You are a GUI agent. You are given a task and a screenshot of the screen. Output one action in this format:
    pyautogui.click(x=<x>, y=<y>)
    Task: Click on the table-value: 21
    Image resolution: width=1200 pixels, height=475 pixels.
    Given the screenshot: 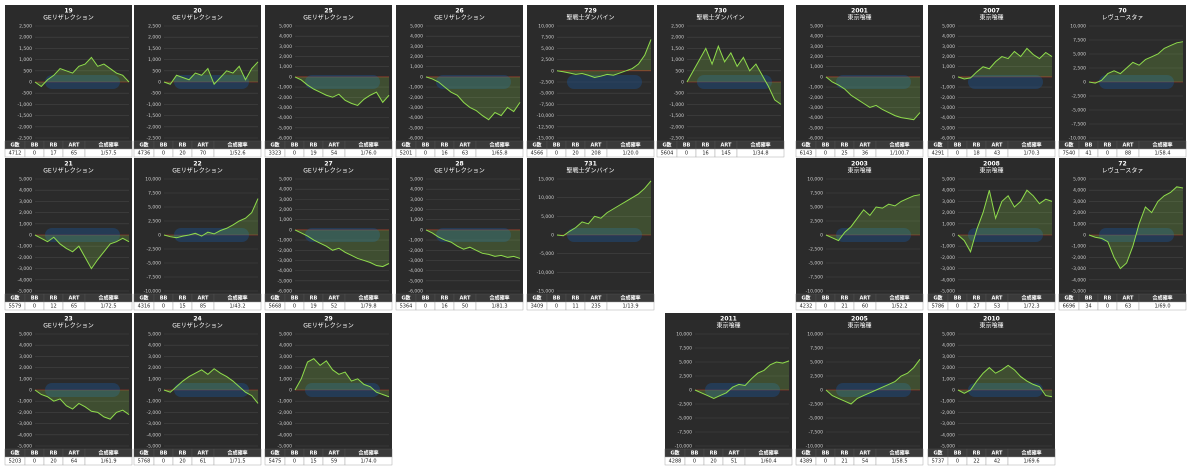 What is the action you would take?
    pyautogui.click(x=844, y=307)
    